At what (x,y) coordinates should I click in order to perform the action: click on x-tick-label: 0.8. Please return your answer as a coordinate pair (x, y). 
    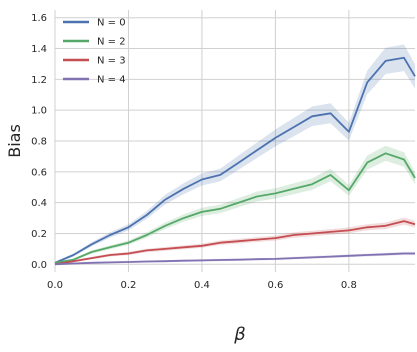
    Looking at the image, I should click on (349, 285).